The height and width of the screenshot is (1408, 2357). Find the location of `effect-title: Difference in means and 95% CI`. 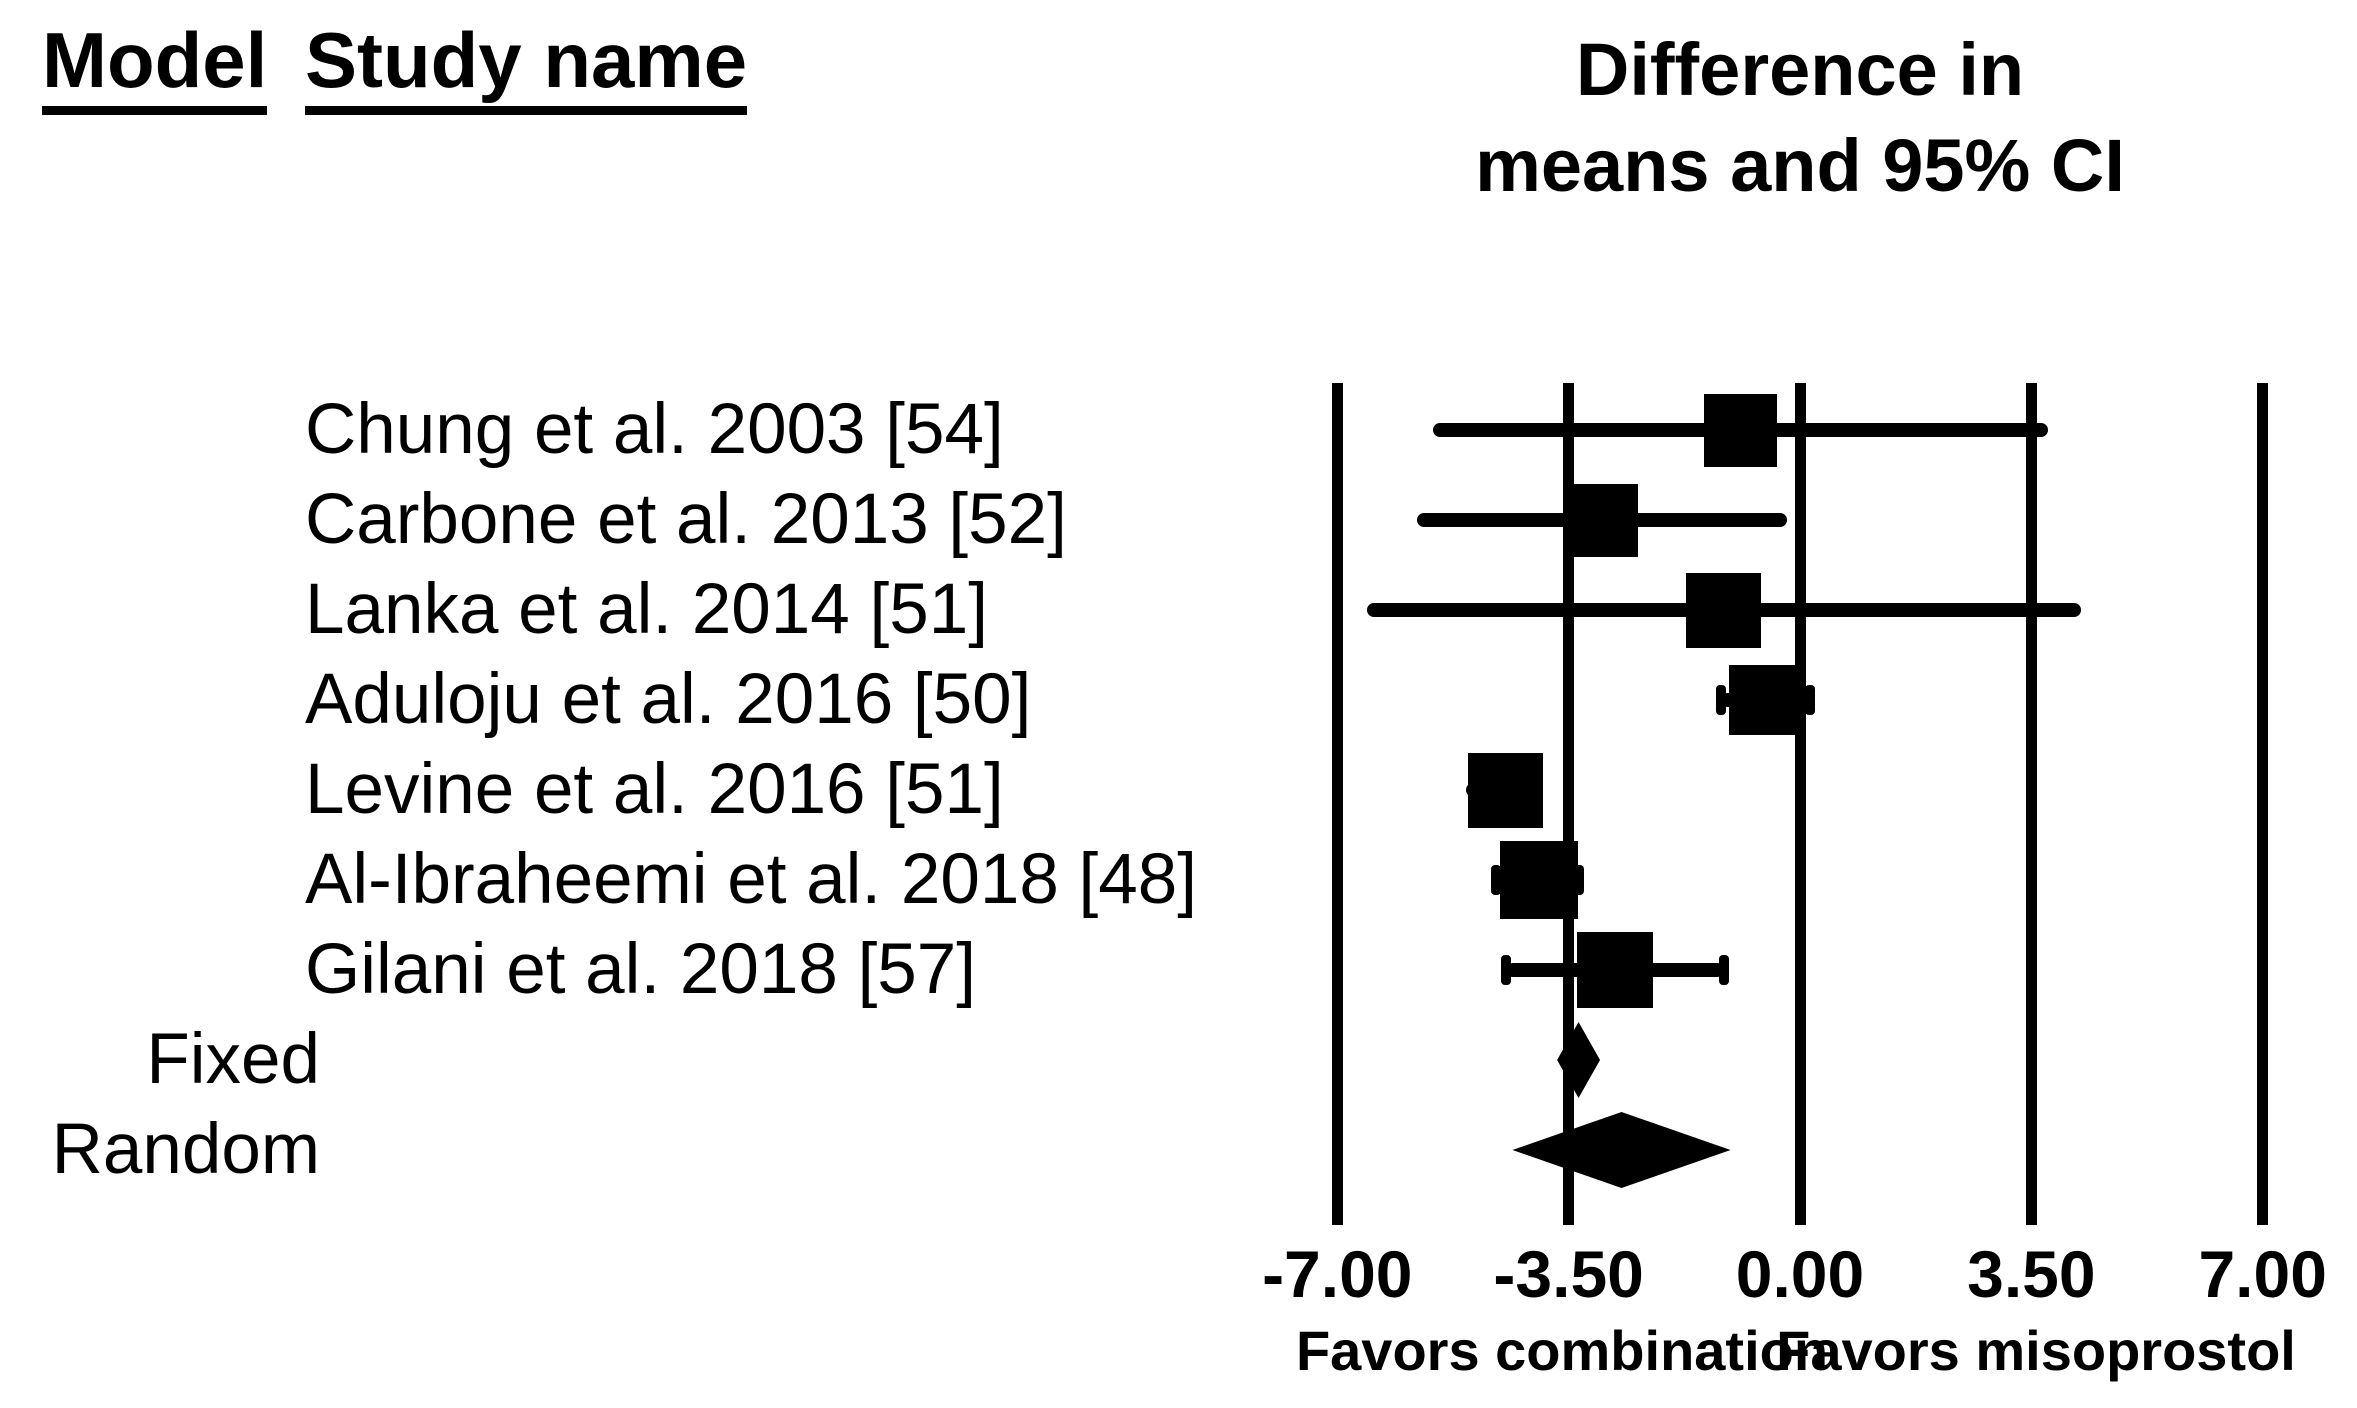

effect-title: Difference in means and 95% CI is located at coordinates (1800, 118).